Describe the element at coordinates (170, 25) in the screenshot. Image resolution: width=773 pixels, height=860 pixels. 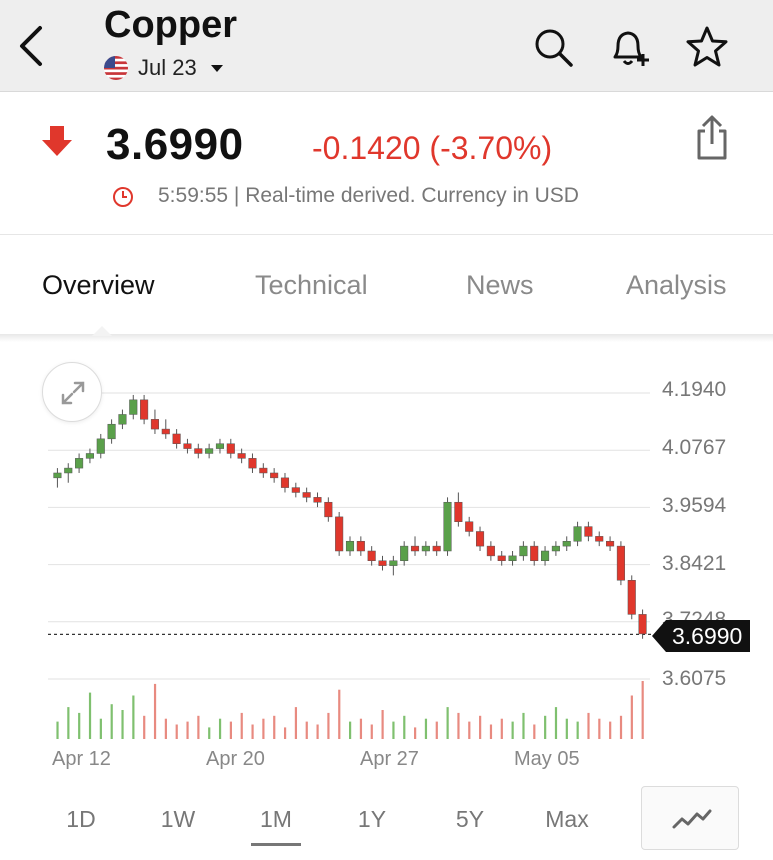
I see `page-title: Copper` at that location.